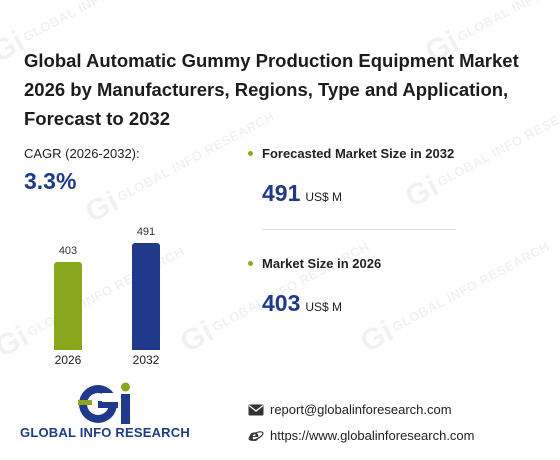 This screenshot has height=460, width=560. What do you see at coordinates (146, 296) in the screenshot?
I see `bar-2032` at bounding box center [146, 296].